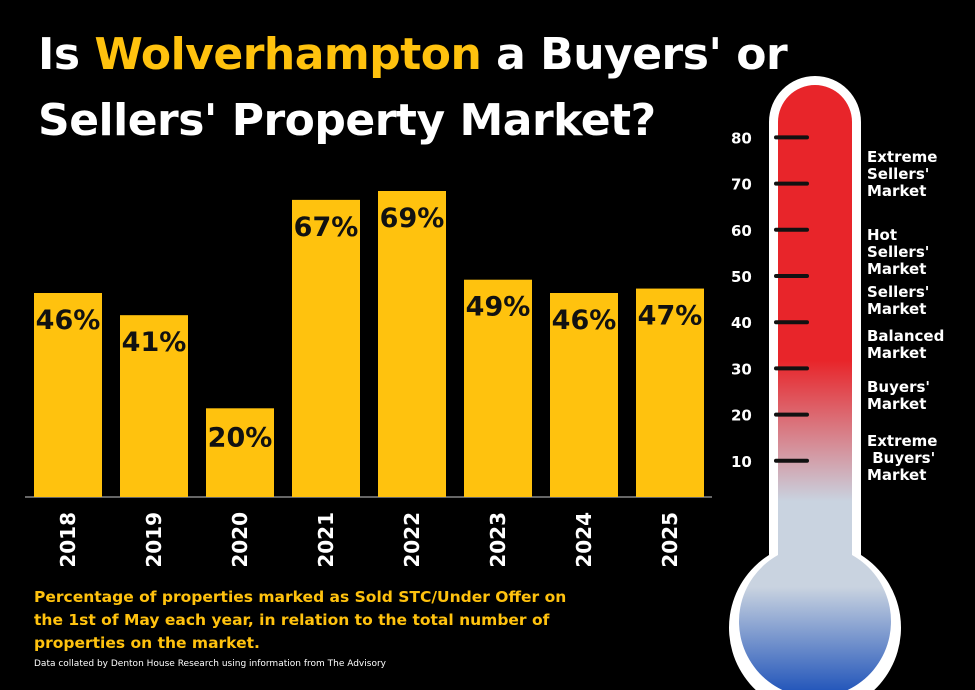  Describe the element at coordinates (741, 416) in the screenshot. I see `scale-label-20: 20` at that location.